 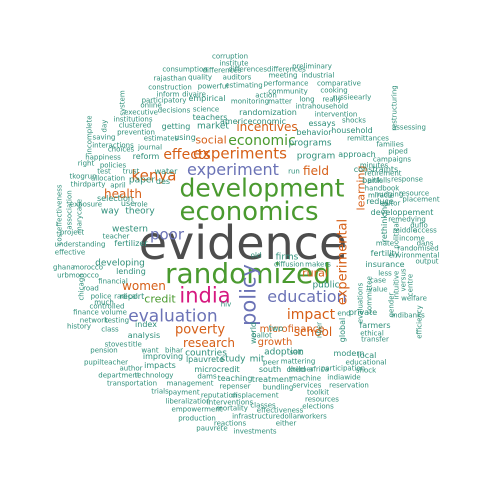 I want to click on word-program: program, so click(x=316, y=156).